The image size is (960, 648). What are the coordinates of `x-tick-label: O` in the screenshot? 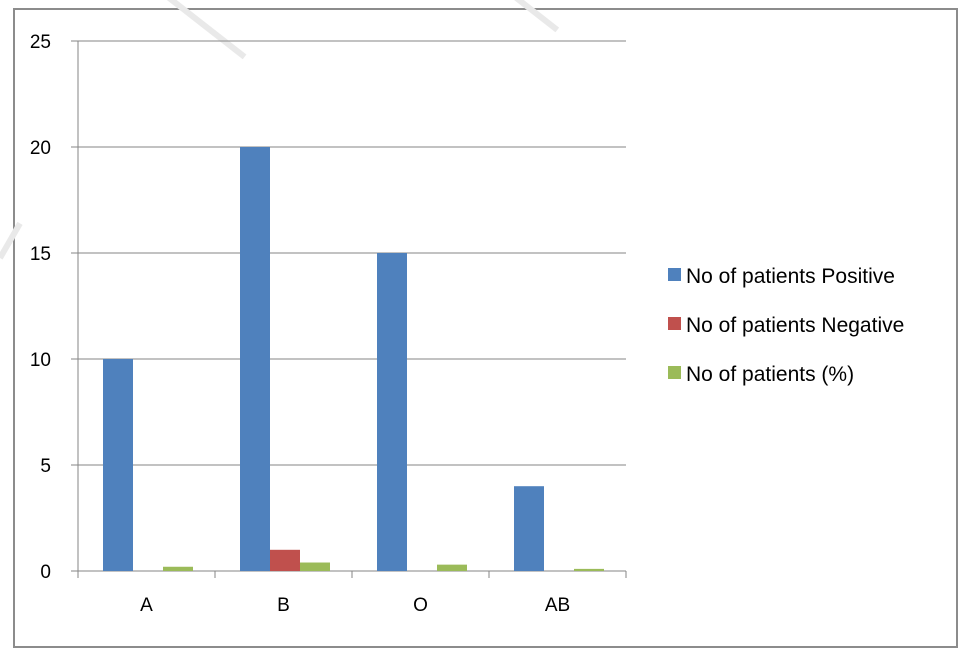 It's located at (420, 605).